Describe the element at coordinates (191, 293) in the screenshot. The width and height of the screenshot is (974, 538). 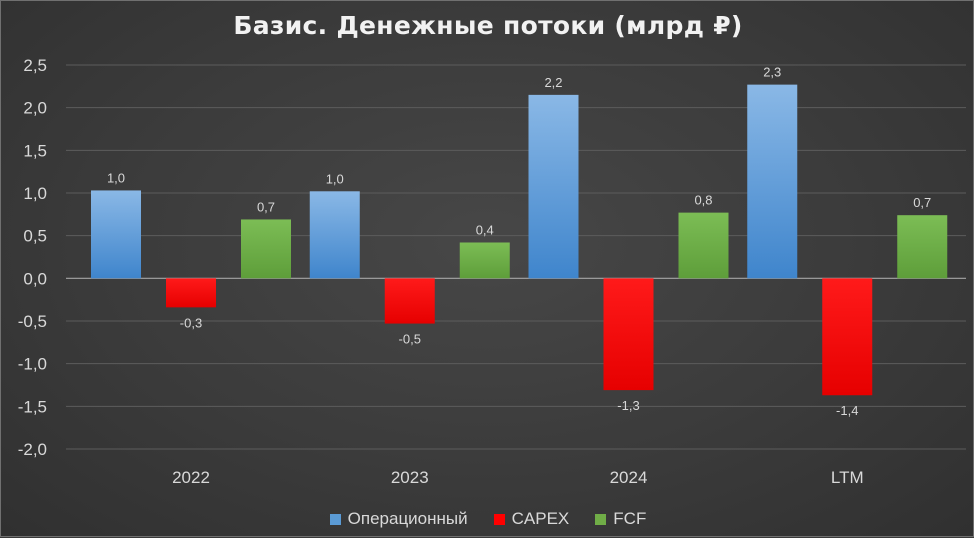
I see `bar-capex-2022` at that location.